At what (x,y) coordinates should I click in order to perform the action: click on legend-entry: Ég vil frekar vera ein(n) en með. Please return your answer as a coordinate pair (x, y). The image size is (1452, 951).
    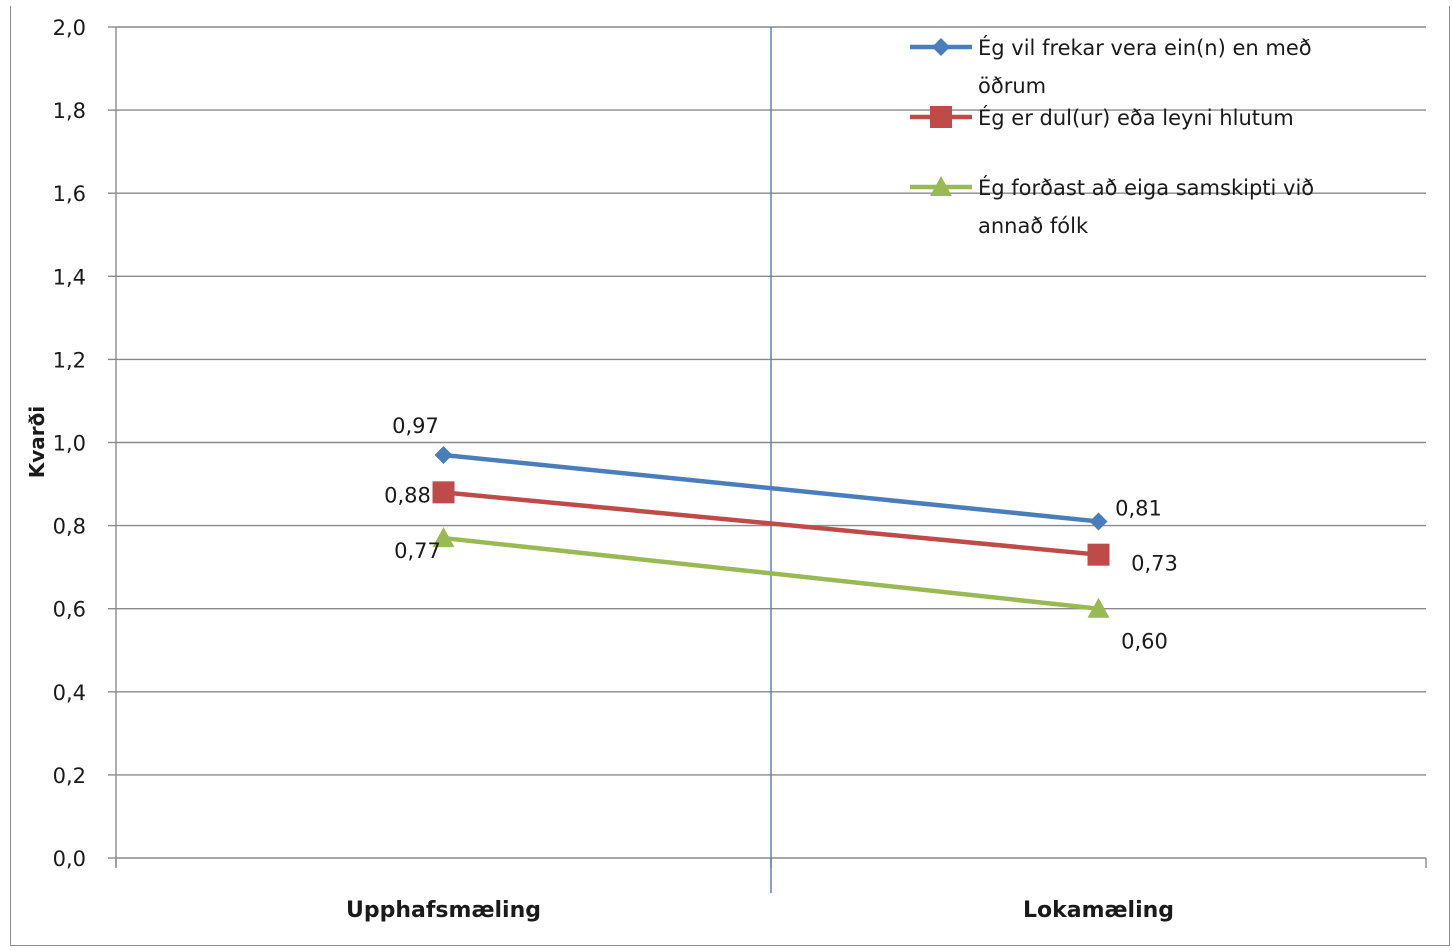
    Looking at the image, I should click on (1145, 47).